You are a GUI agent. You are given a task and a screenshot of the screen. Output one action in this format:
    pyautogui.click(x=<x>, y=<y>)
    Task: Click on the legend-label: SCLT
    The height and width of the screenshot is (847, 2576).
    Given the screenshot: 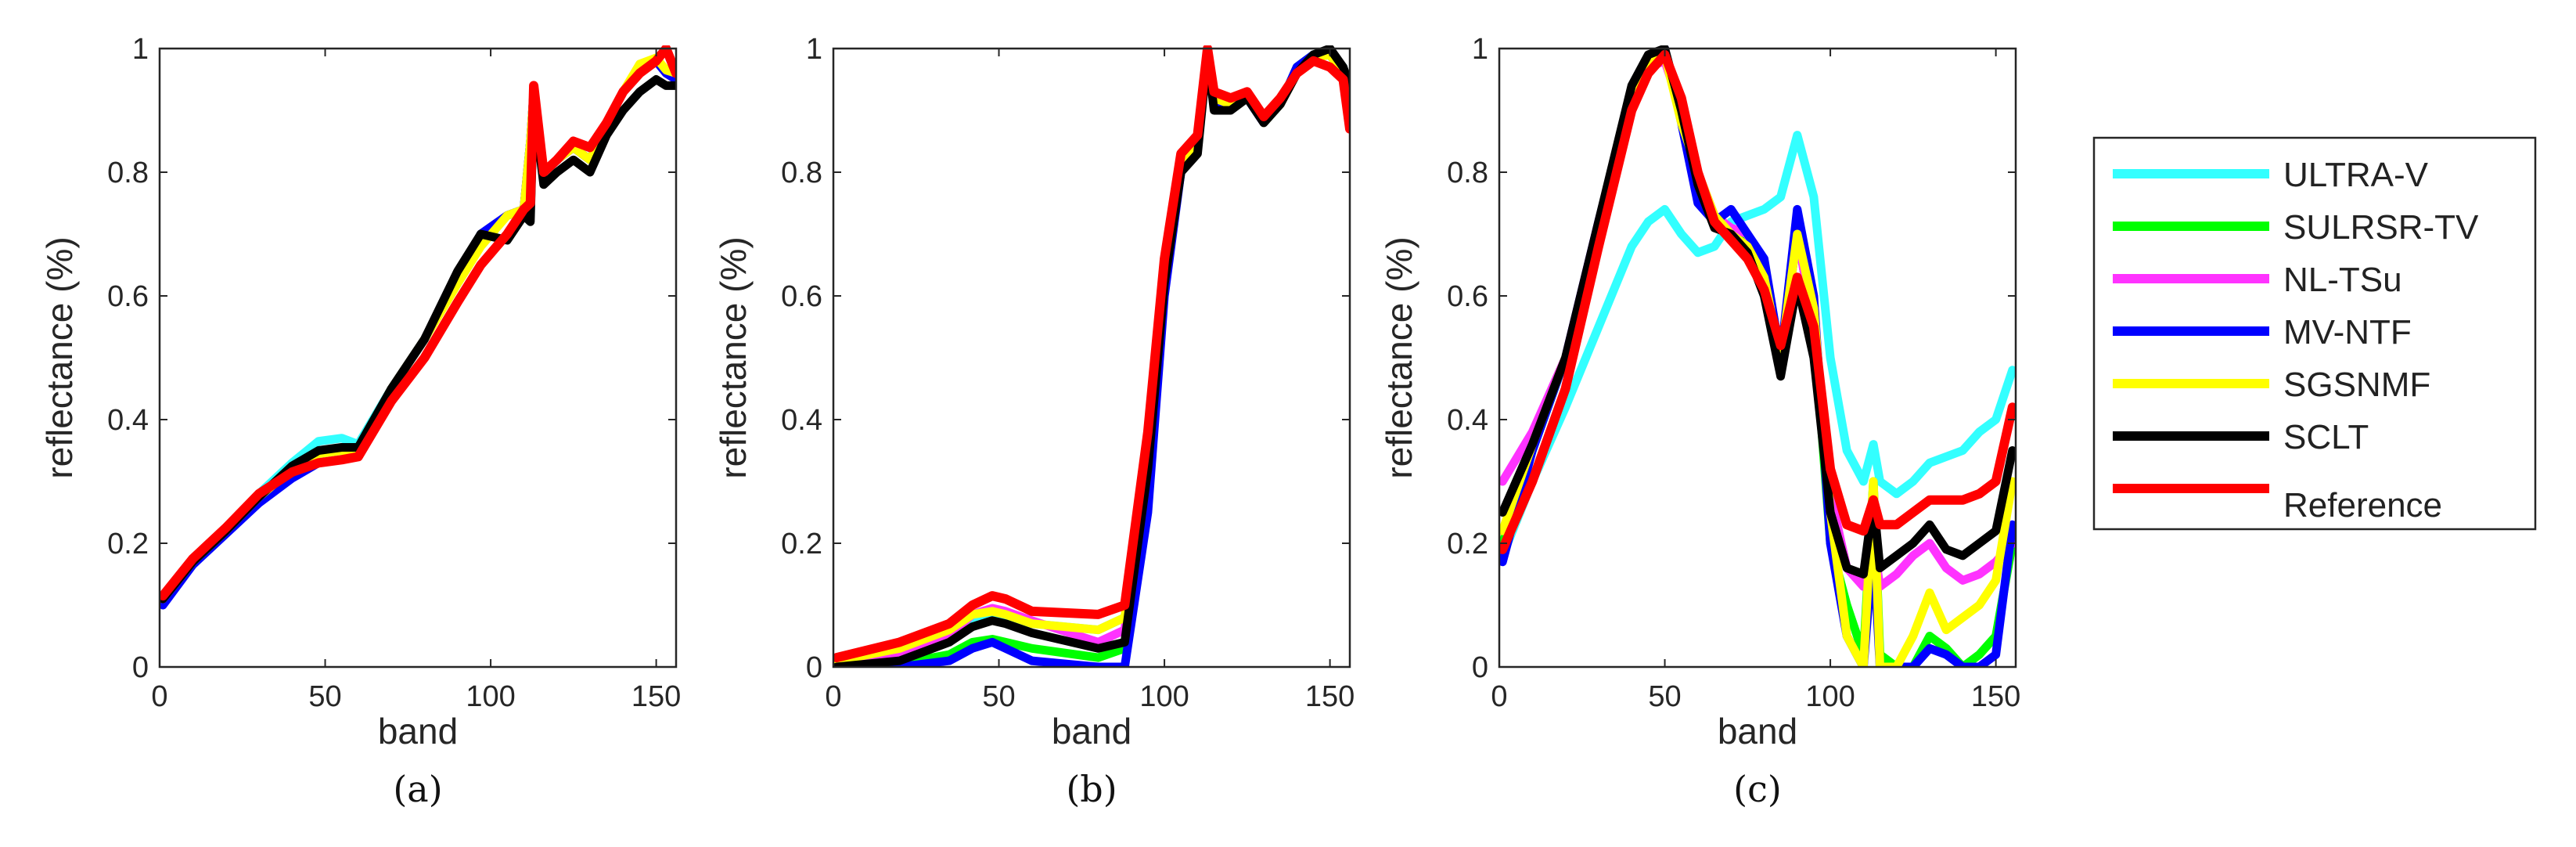 What is the action you would take?
    pyautogui.click(x=2326, y=437)
    